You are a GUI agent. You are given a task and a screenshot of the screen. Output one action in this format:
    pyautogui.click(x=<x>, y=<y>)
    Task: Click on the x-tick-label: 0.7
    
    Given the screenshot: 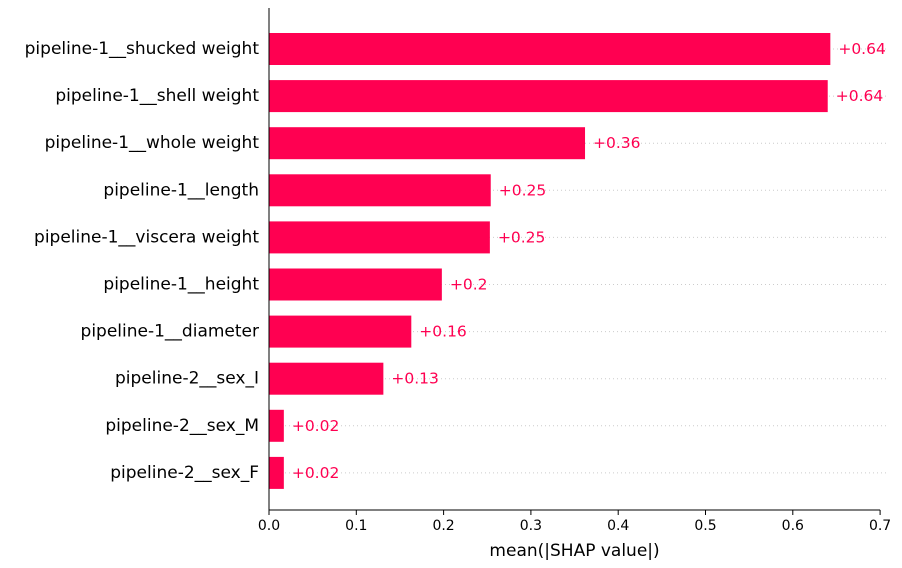 What is the action you would take?
    pyautogui.click(x=880, y=526)
    